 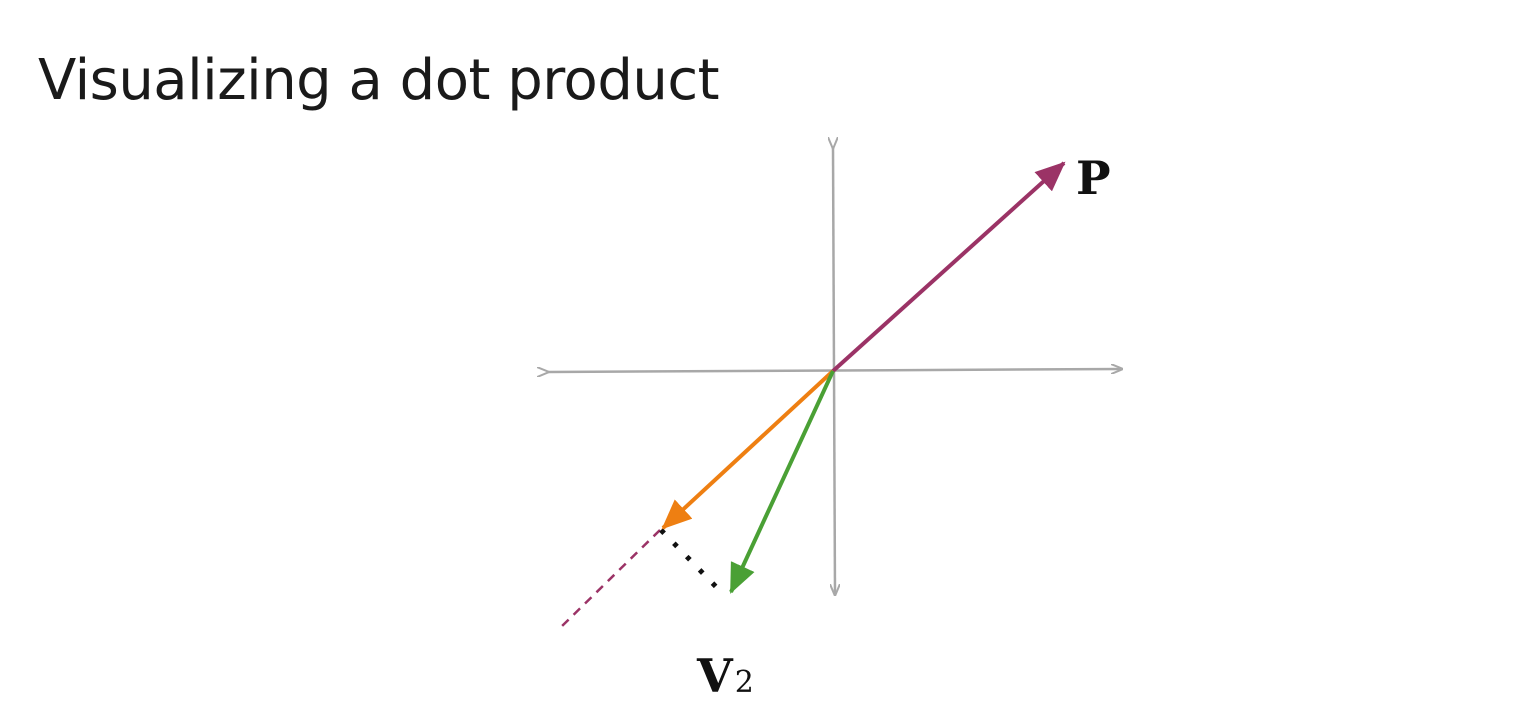 I want to click on slide-title: Visualizing a dot product, so click(x=379, y=80).